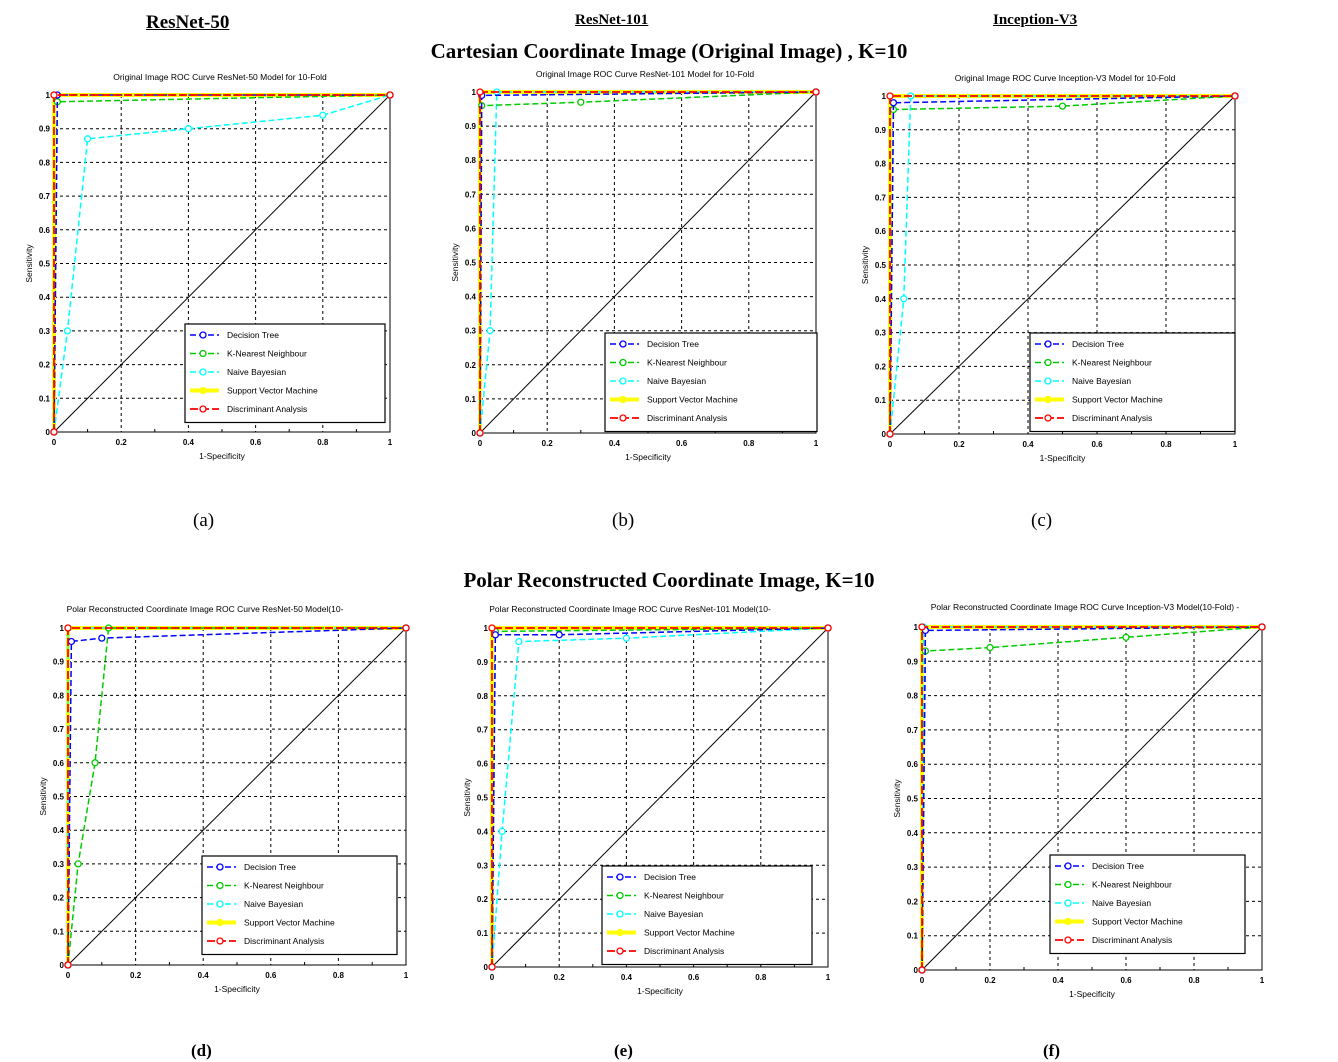 The image size is (1338, 1062). I want to click on caption-e: (e), so click(623, 1050).